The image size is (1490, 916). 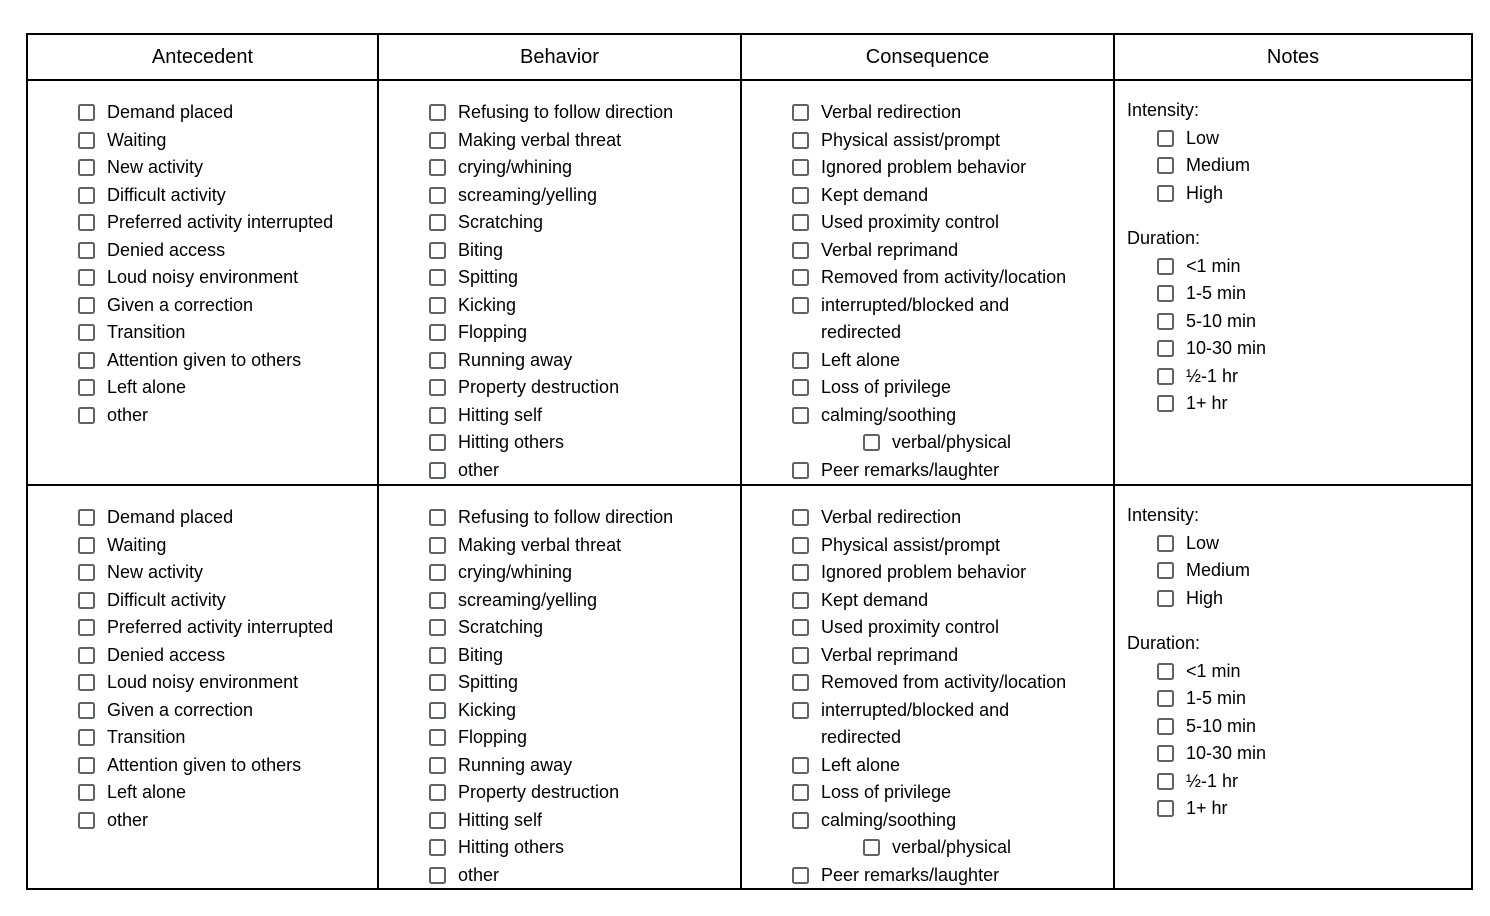 I want to click on checklist-item-verbal-redirection: Verbal redirection, so click(x=950, y=113).